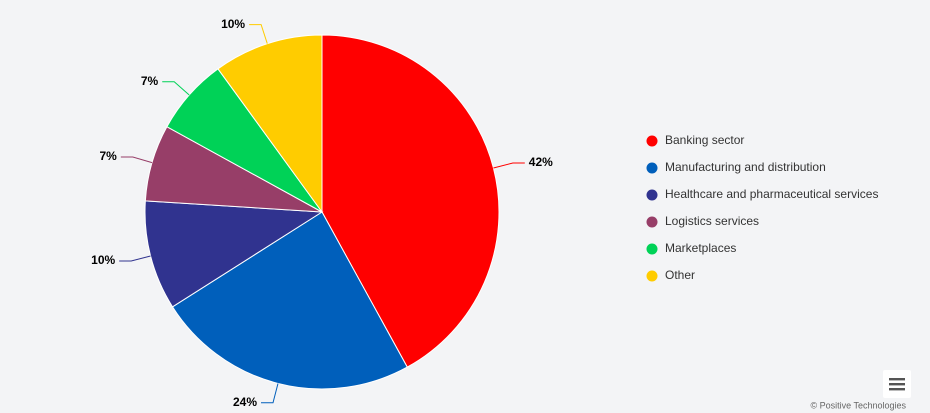 This screenshot has width=930, height=413. Describe the element at coordinates (245, 402) in the screenshot. I see `data-label: 24%` at that location.